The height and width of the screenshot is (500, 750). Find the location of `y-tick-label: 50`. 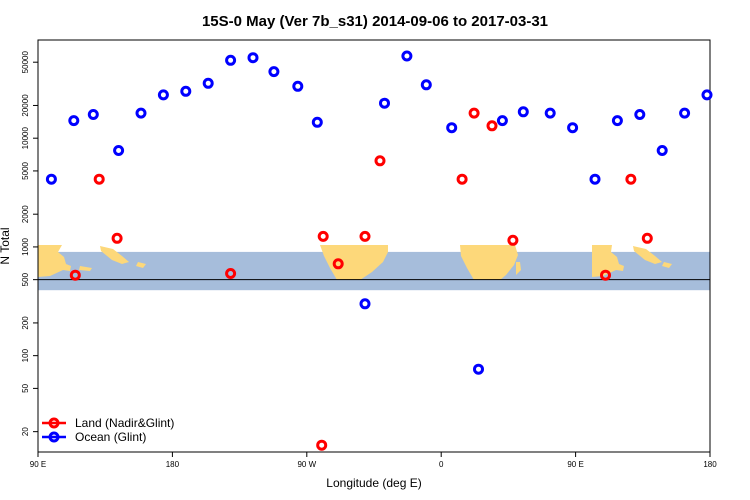

y-tick-label: 50 is located at coordinates (25, 387).